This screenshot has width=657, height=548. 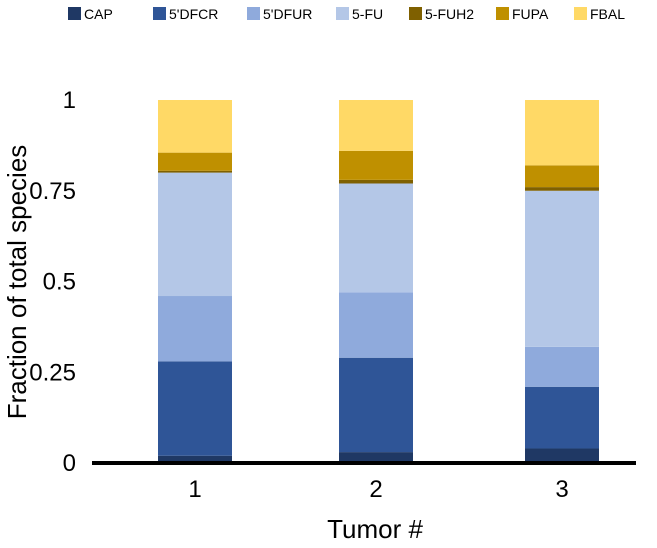 What do you see at coordinates (530, 14) in the screenshot?
I see `legend-label-fupa: FUPA` at bounding box center [530, 14].